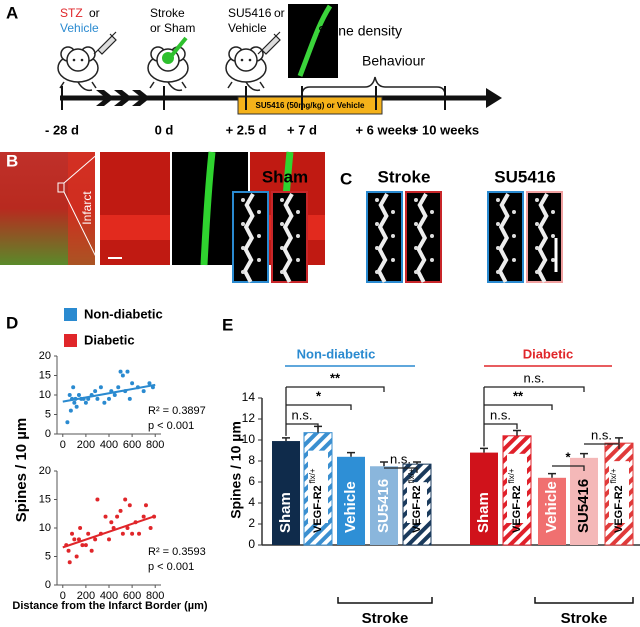  Describe the element at coordinates (346, 178) in the screenshot. I see `panel-label: C` at that location.